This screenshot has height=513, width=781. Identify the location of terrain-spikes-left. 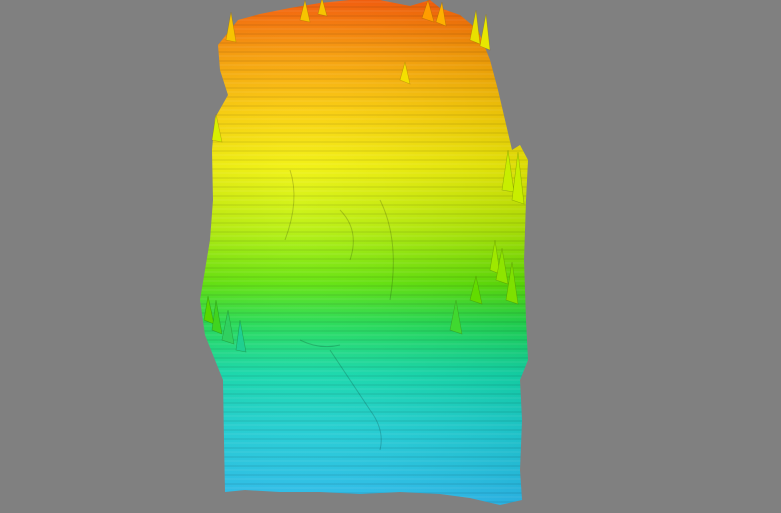
(225, 324).